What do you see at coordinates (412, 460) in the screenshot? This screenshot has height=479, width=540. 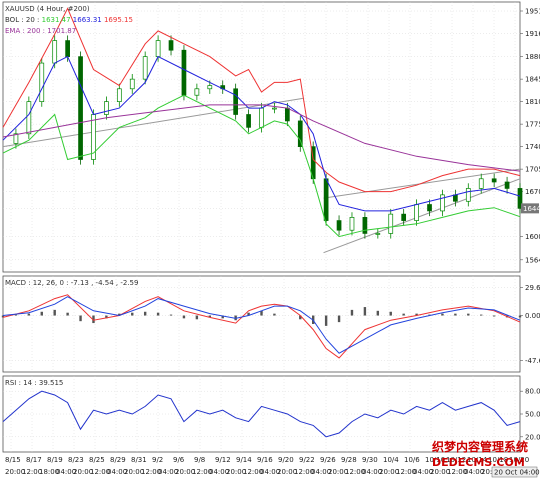 I see `x-date-label: 10/6` at bounding box center [412, 460].